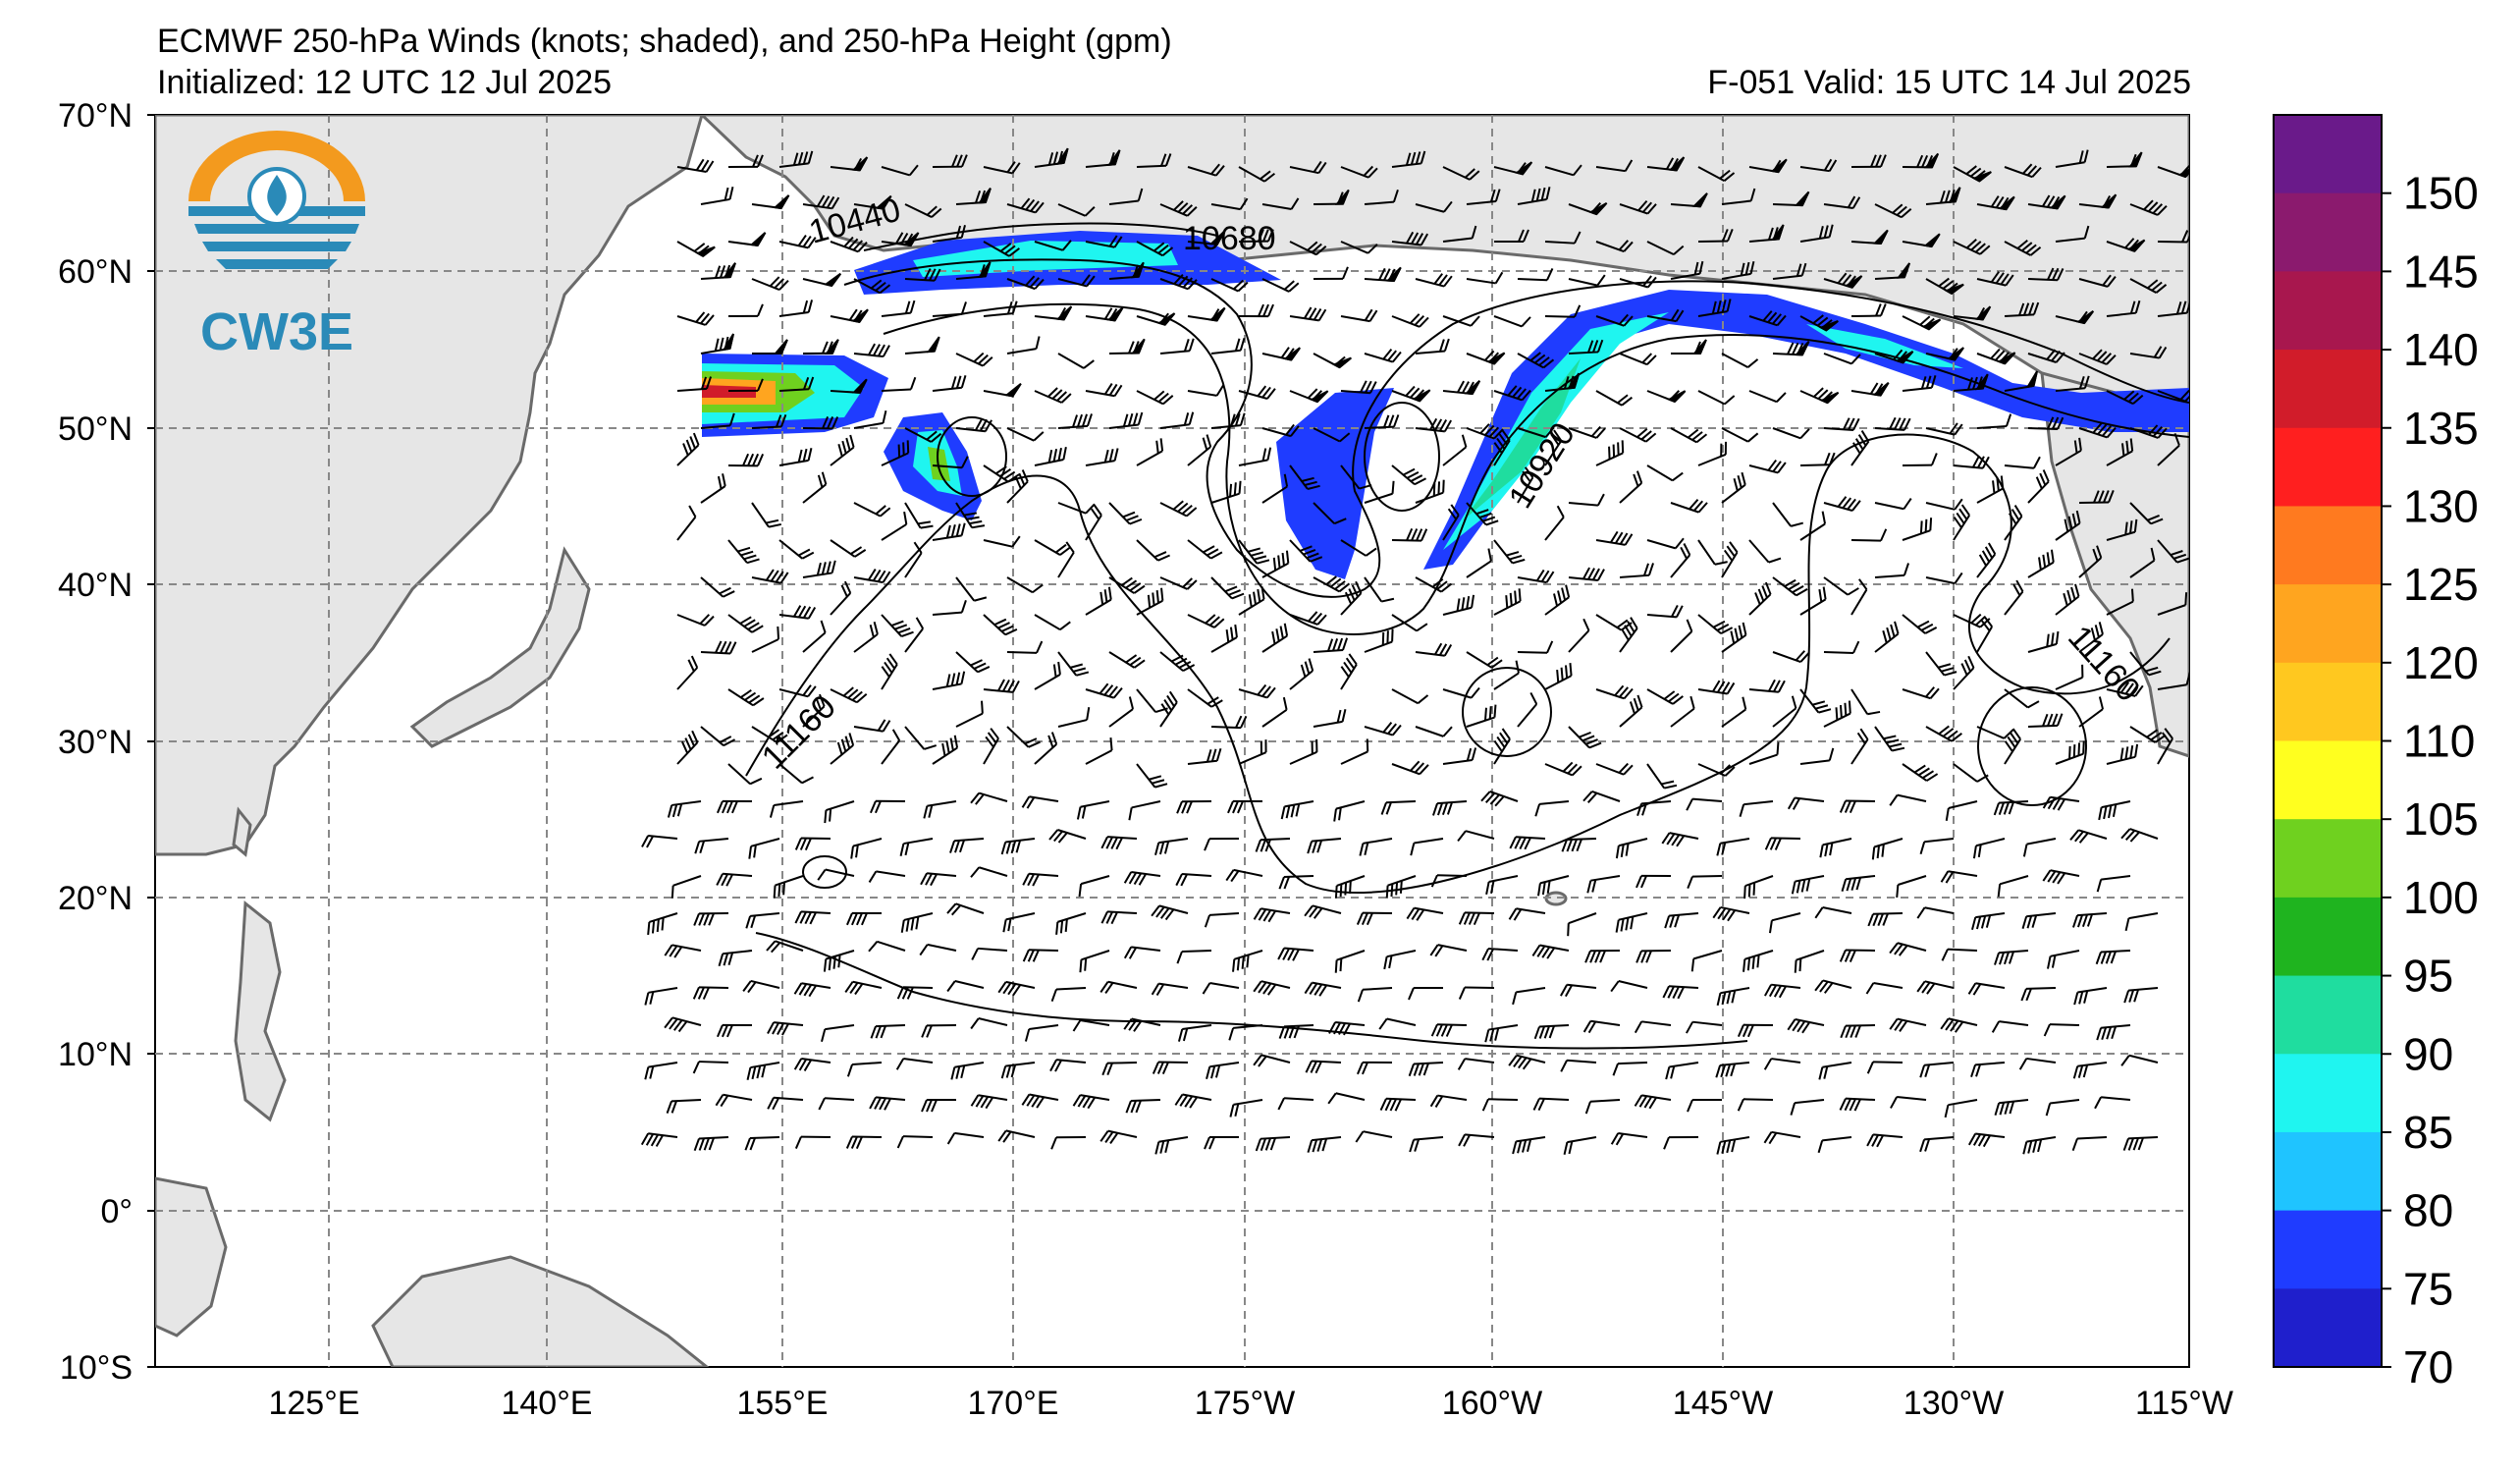  Describe the element at coordinates (2428, 1053) in the screenshot. I see `colorbar-tick-label: 90` at that location.